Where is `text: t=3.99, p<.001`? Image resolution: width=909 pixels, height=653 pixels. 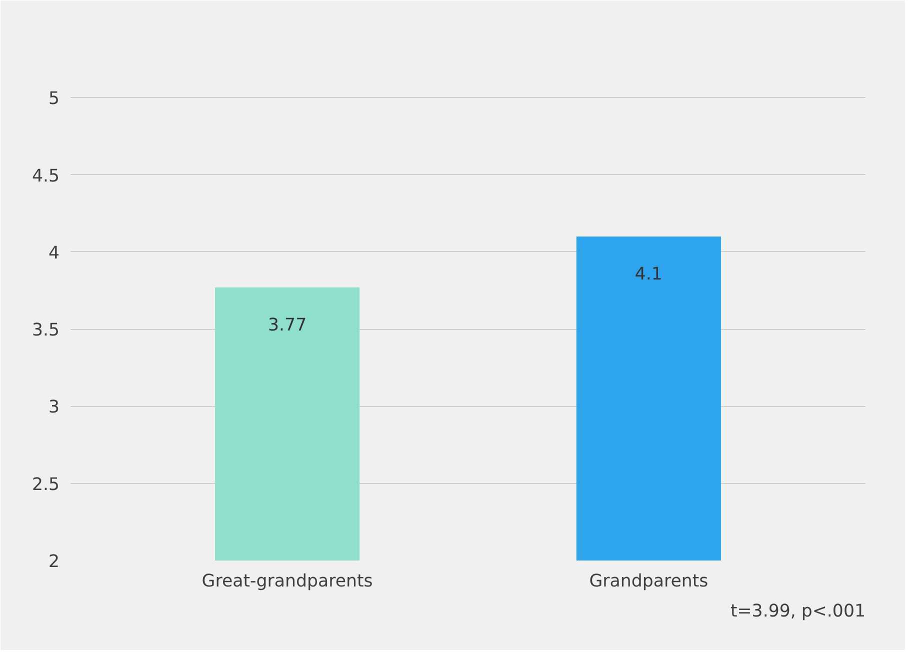 text: t=3.99, p<.001 is located at coordinates (798, 612).